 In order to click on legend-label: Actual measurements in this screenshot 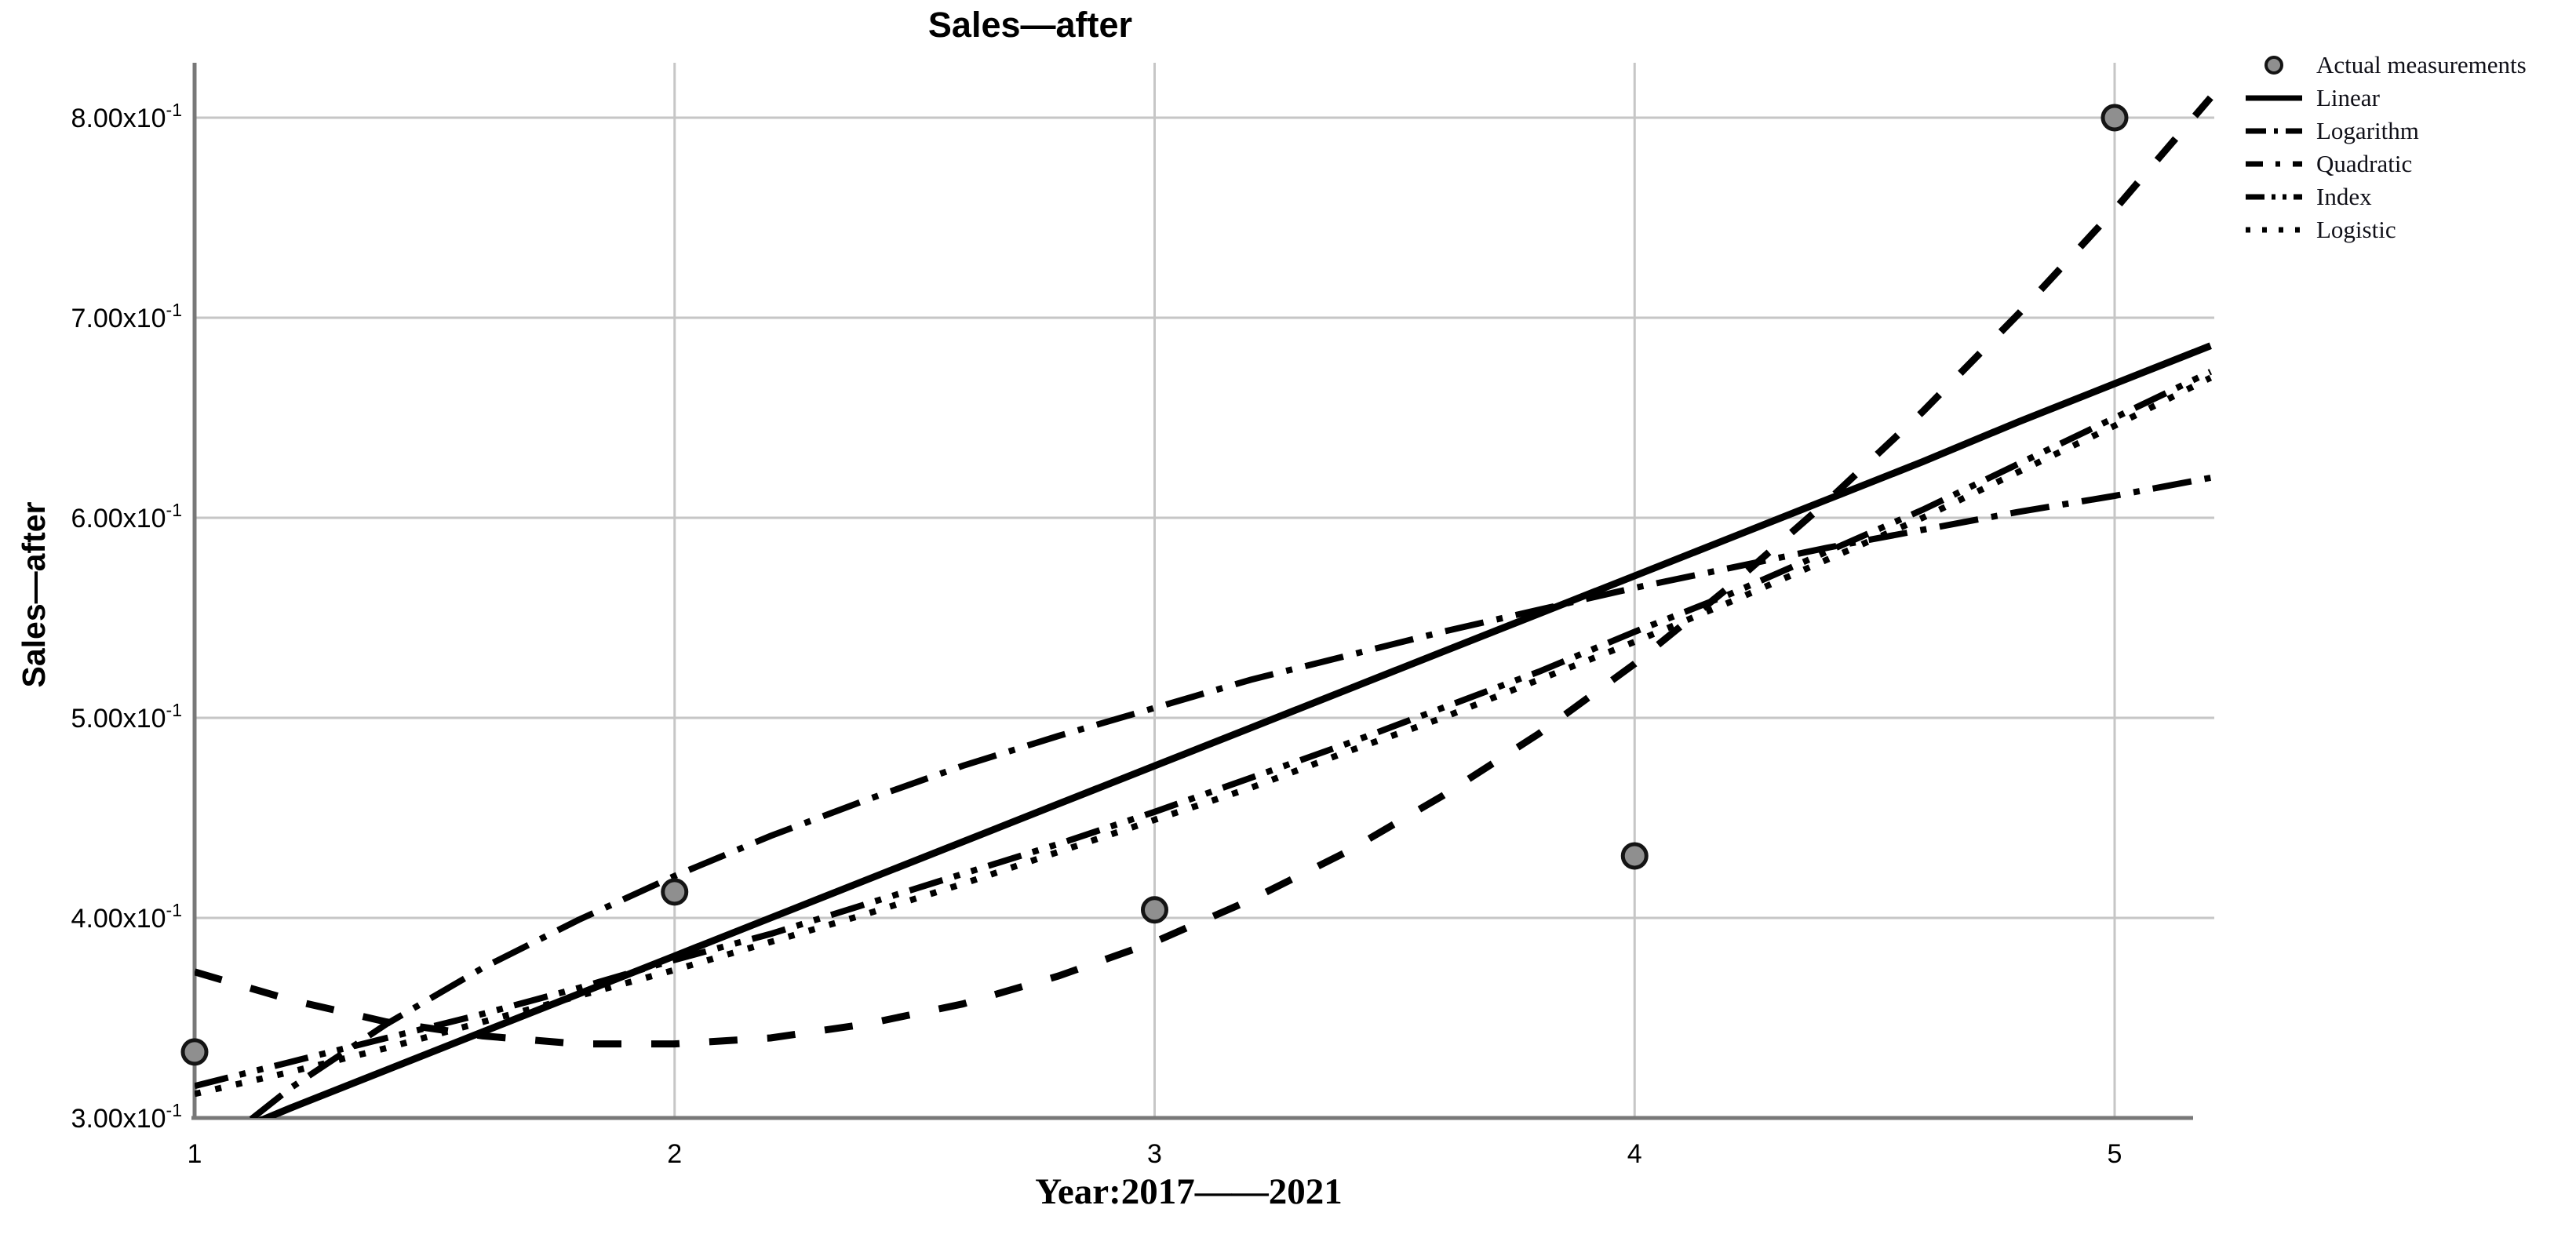, I will do `click(2421, 64)`.